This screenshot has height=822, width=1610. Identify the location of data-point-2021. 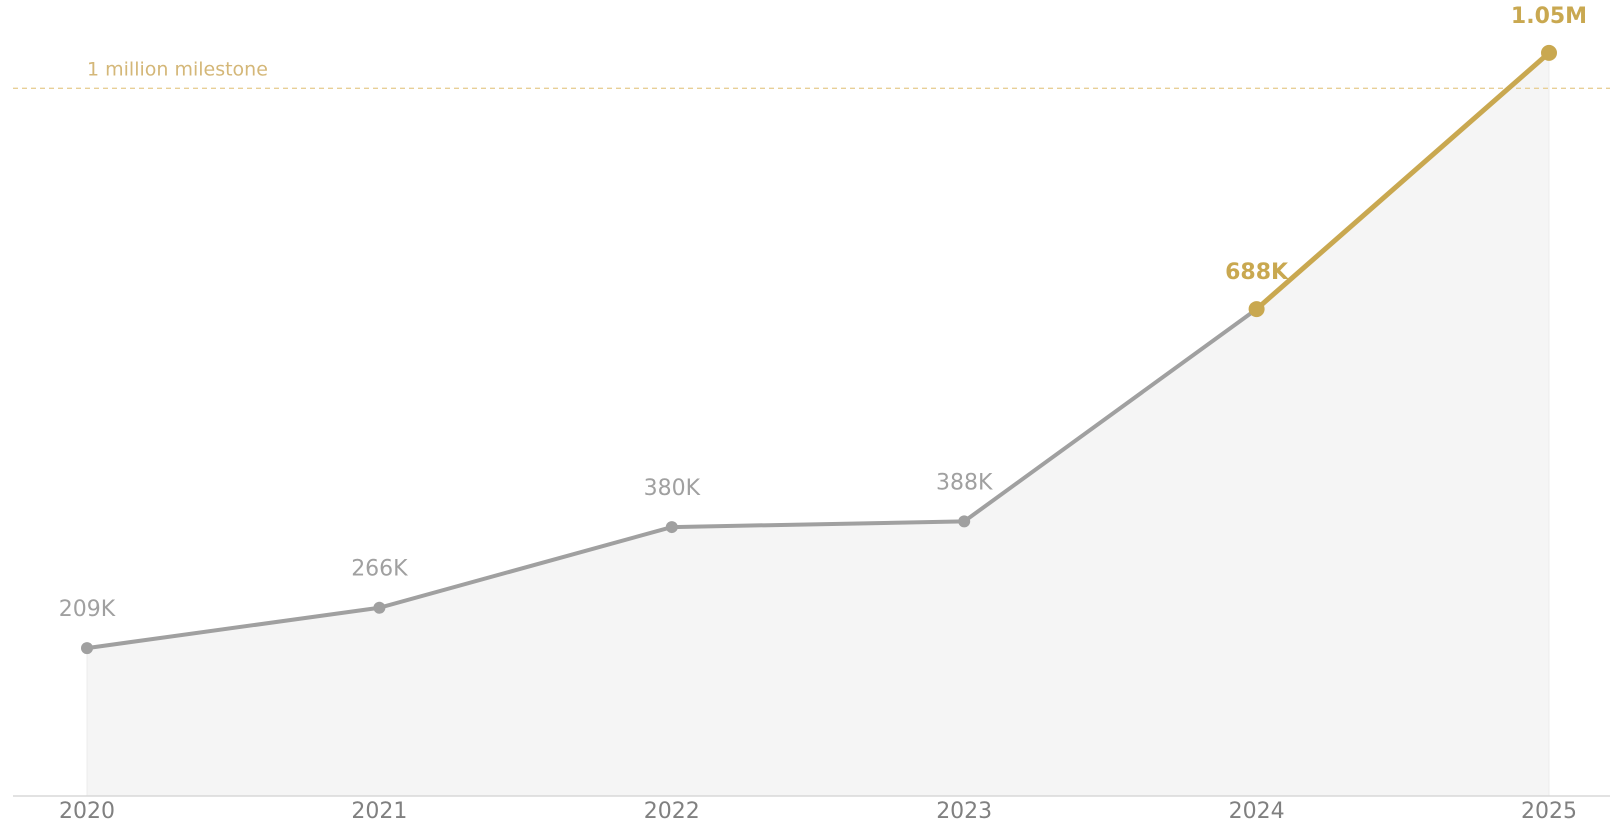
(379, 607).